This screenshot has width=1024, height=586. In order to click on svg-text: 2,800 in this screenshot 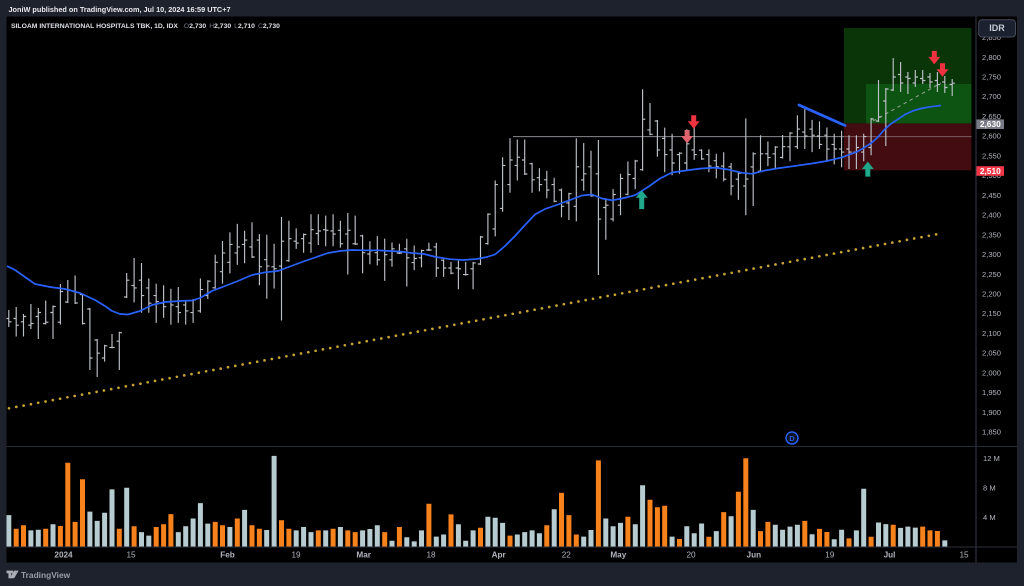, I will do `click(991, 57)`.